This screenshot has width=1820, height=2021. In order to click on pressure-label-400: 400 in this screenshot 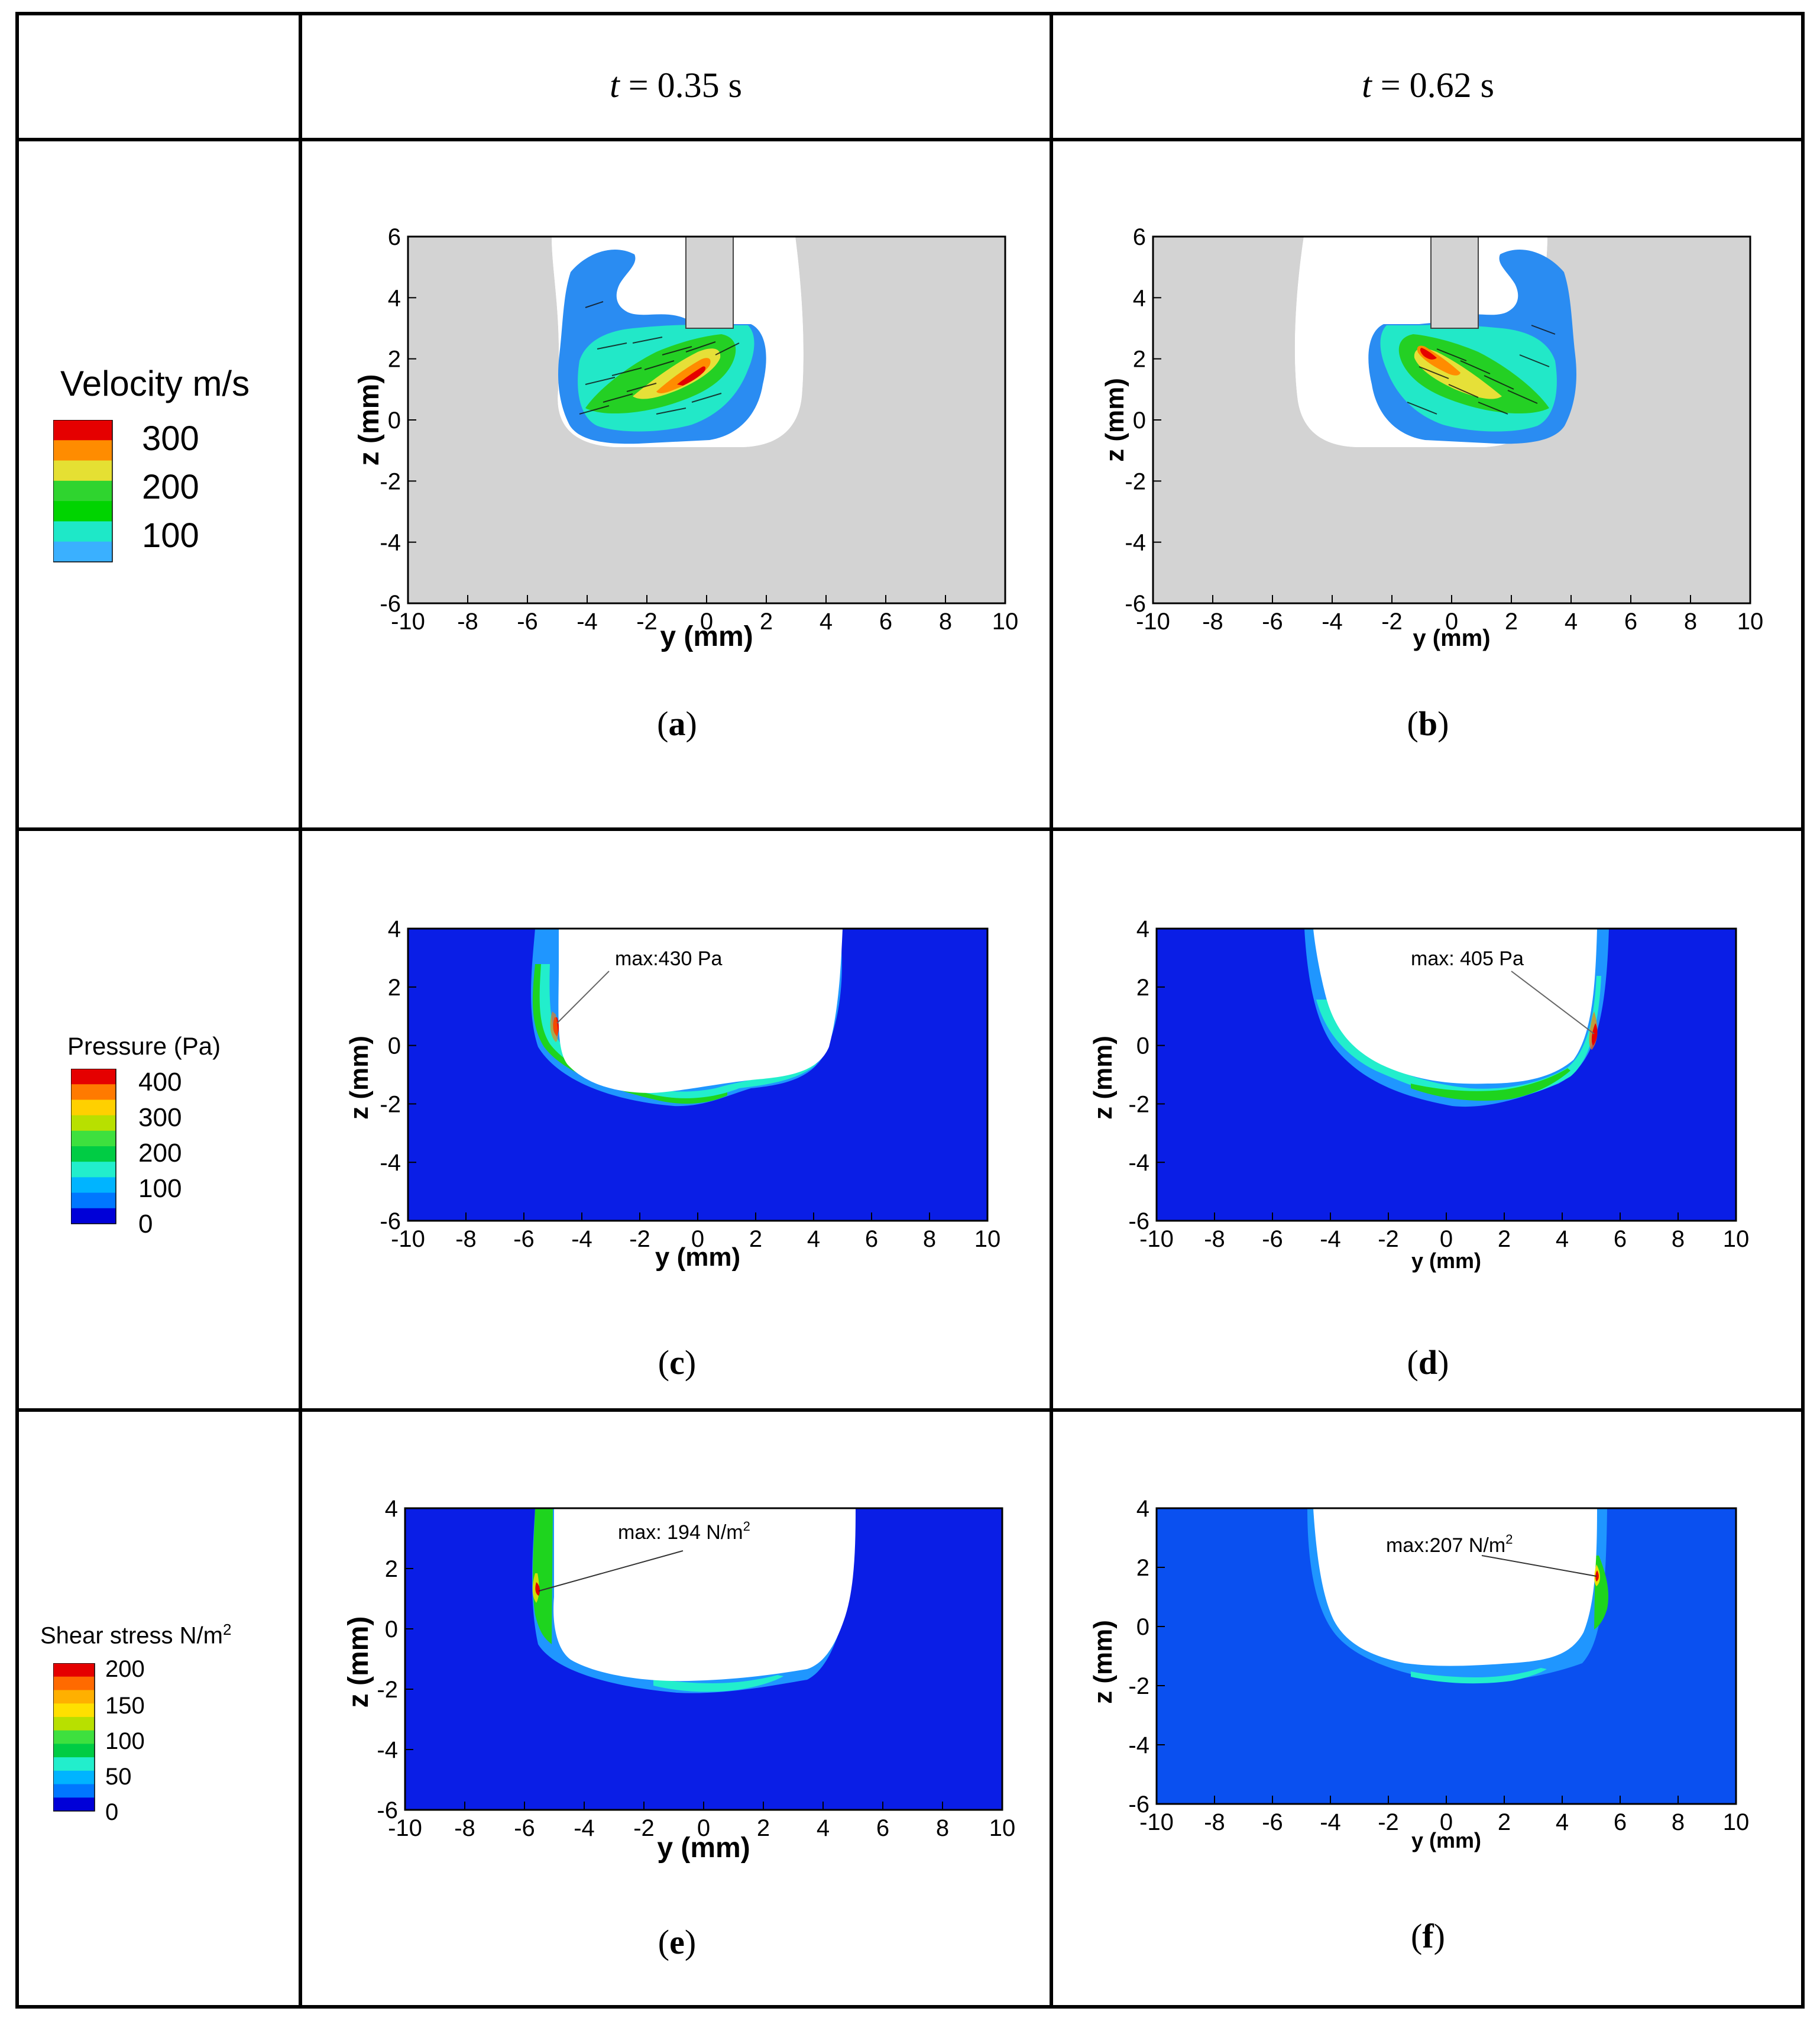, I will do `click(160, 1082)`.